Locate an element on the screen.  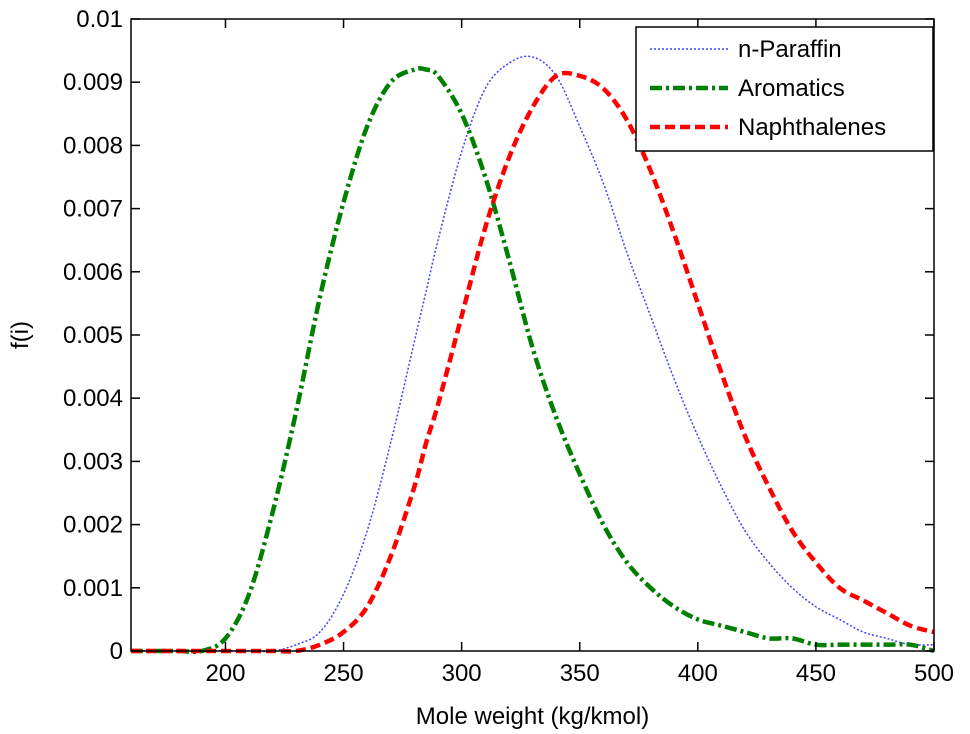
y-tick-label: 0.008 is located at coordinates (93, 145).